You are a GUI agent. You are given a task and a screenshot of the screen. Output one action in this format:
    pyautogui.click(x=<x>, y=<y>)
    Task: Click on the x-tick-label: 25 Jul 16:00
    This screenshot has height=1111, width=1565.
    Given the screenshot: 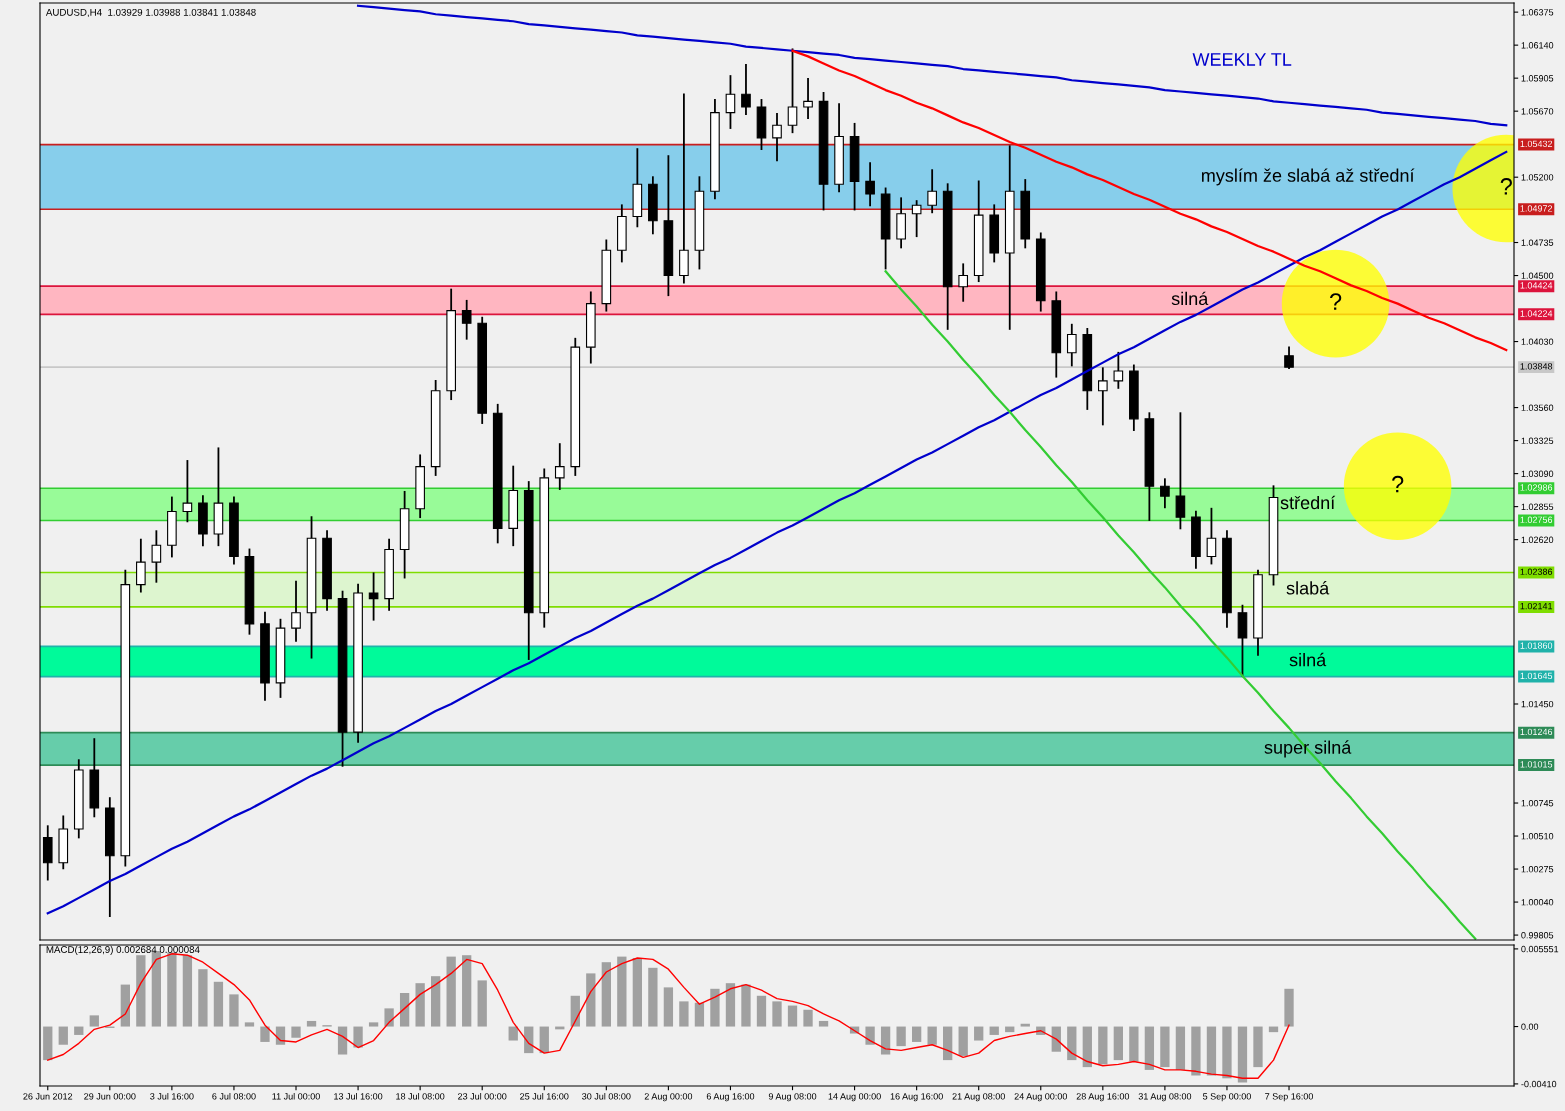 What is the action you would take?
    pyautogui.click(x=544, y=1096)
    